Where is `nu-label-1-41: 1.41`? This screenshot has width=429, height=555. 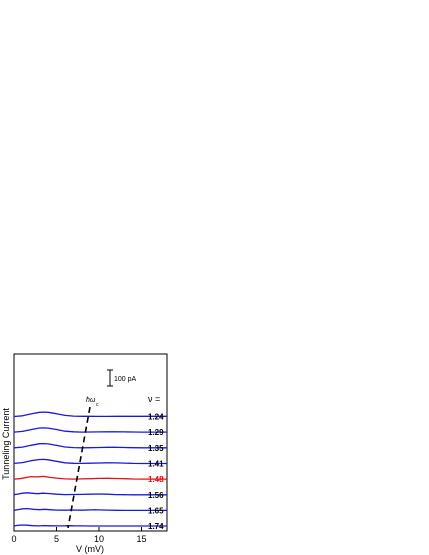 nu-label-1-41: 1.41 is located at coordinates (156, 463).